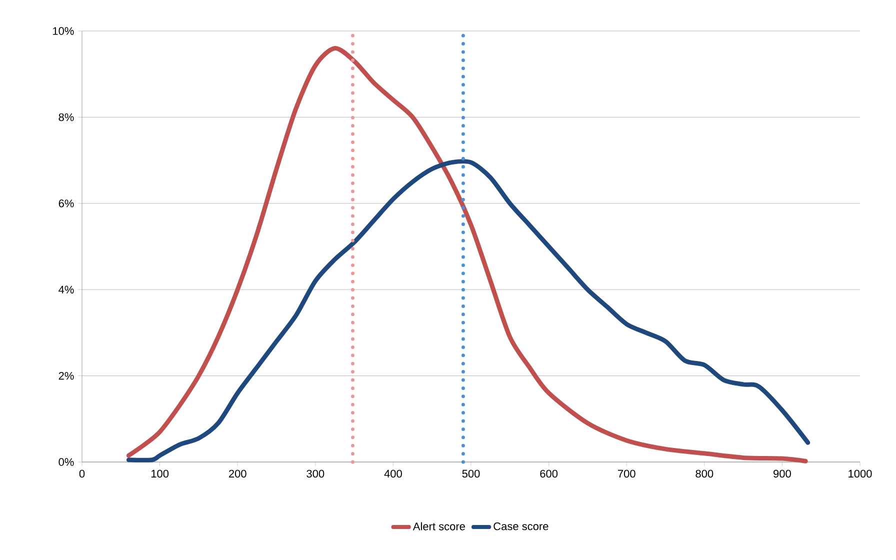 This screenshot has width=896, height=560. I want to click on x-tick-label: 300, so click(315, 474).